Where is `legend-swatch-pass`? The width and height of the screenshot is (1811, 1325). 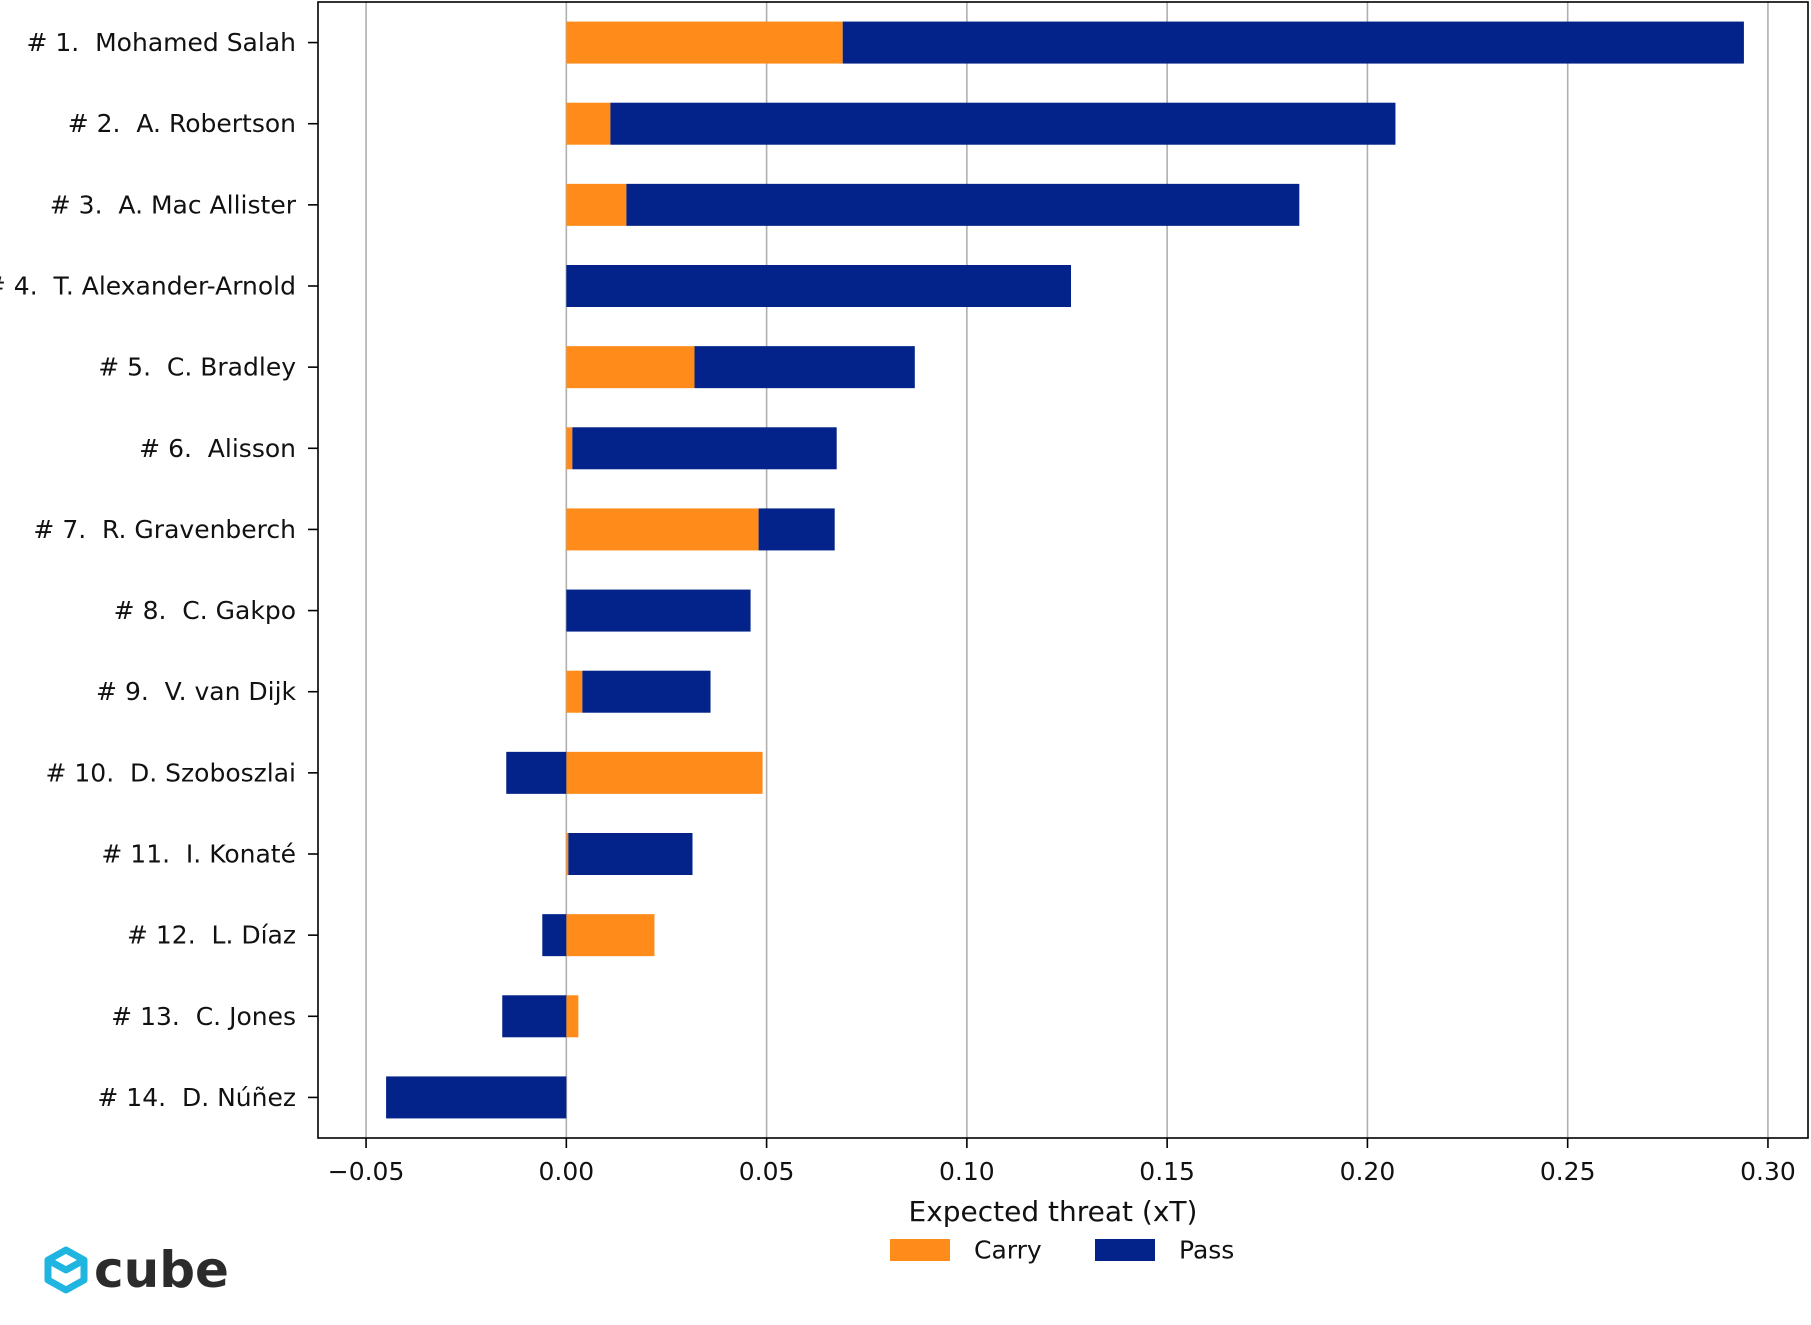 legend-swatch-pass is located at coordinates (1125, 1250).